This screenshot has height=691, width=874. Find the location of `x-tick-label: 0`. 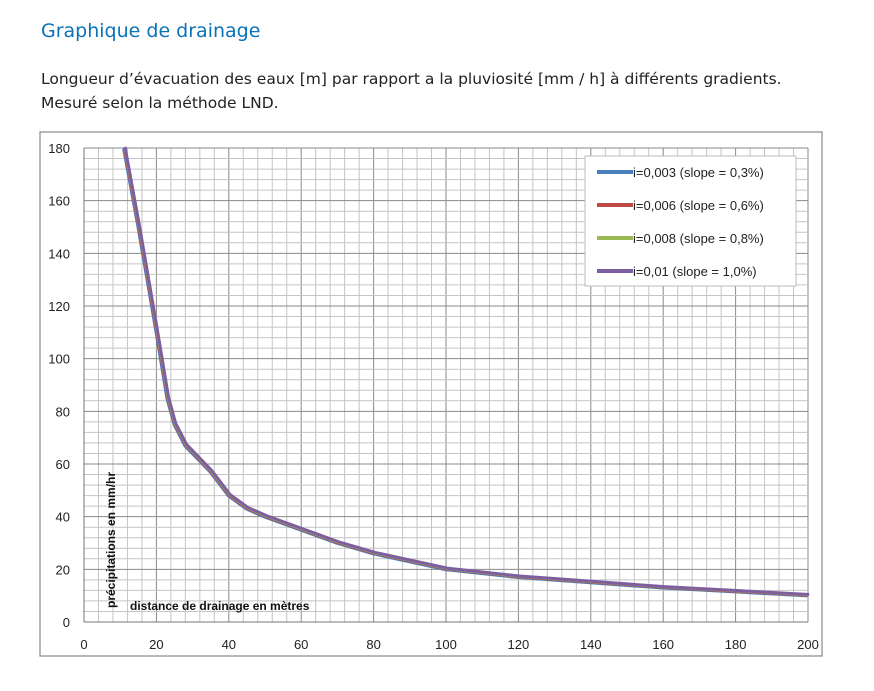

x-tick-label: 0 is located at coordinates (83, 644).